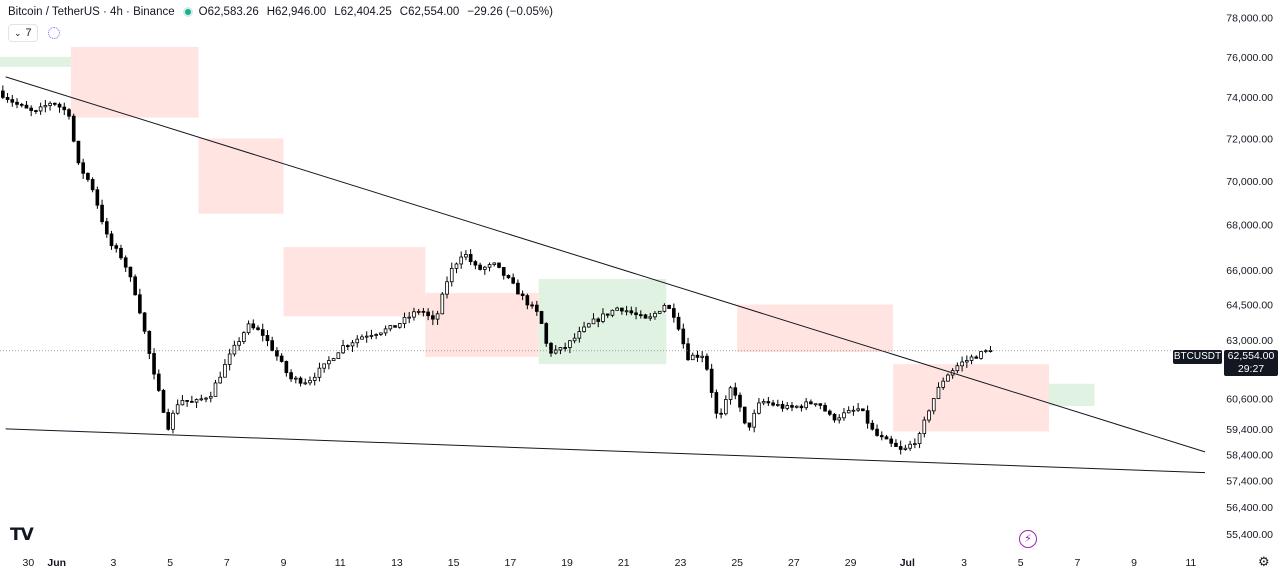  I want to click on loading-icon, so click(53, 33).